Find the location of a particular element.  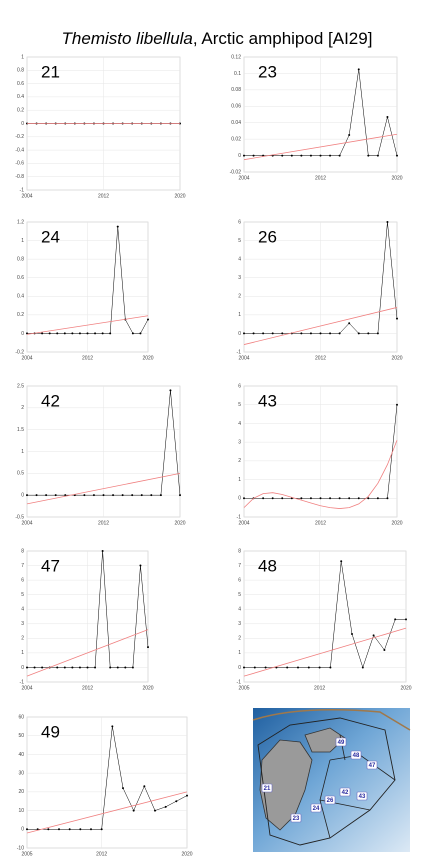

x-tick-label: 2005 is located at coordinates (243, 688).